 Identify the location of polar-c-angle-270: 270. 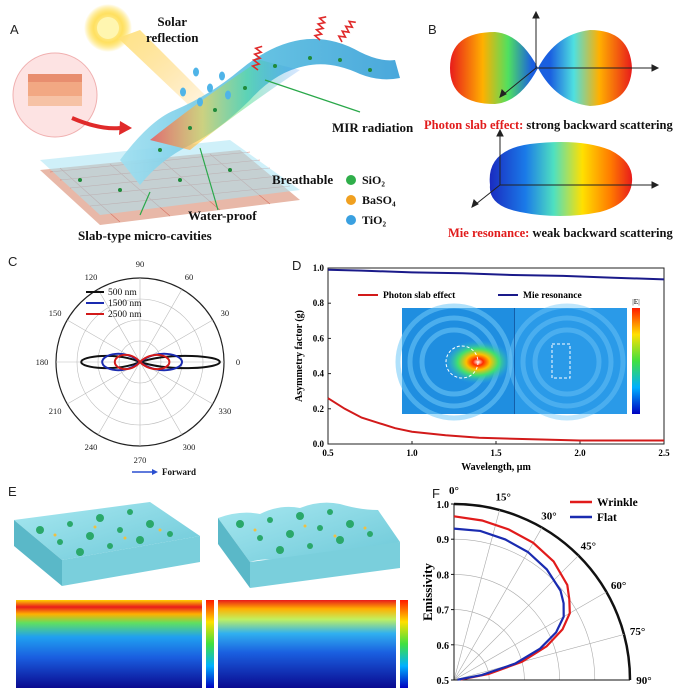
(140, 460).